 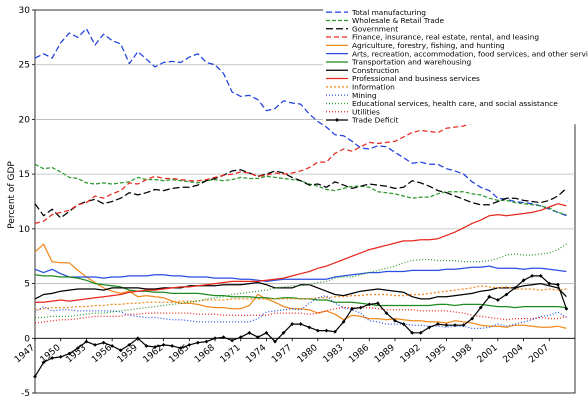 What do you see at coordinates (411, 62) in the screenshot?
I see `legend-label: Transportation and warehousing` at bounding box center [411, 62].